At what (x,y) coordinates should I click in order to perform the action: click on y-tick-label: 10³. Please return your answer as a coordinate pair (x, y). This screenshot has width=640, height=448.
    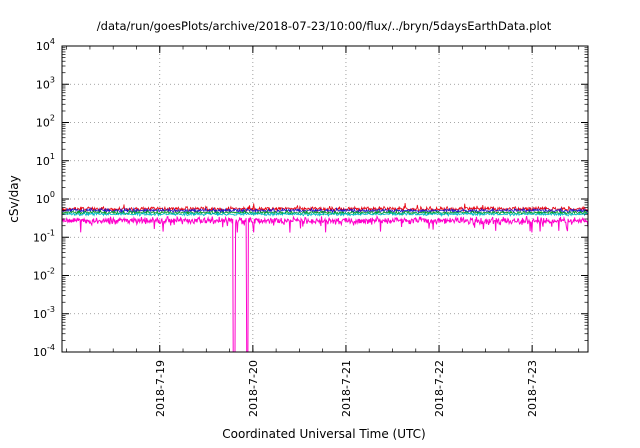
    Looking at the image, I should click on (45, 83).